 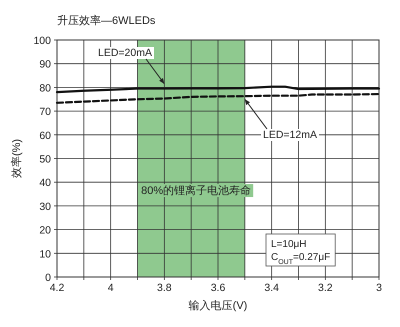 What do you see at coordinates (164, 288) in the screenshot?
I see `x-tick-label: 3.8` at bounding box center [164, 288].